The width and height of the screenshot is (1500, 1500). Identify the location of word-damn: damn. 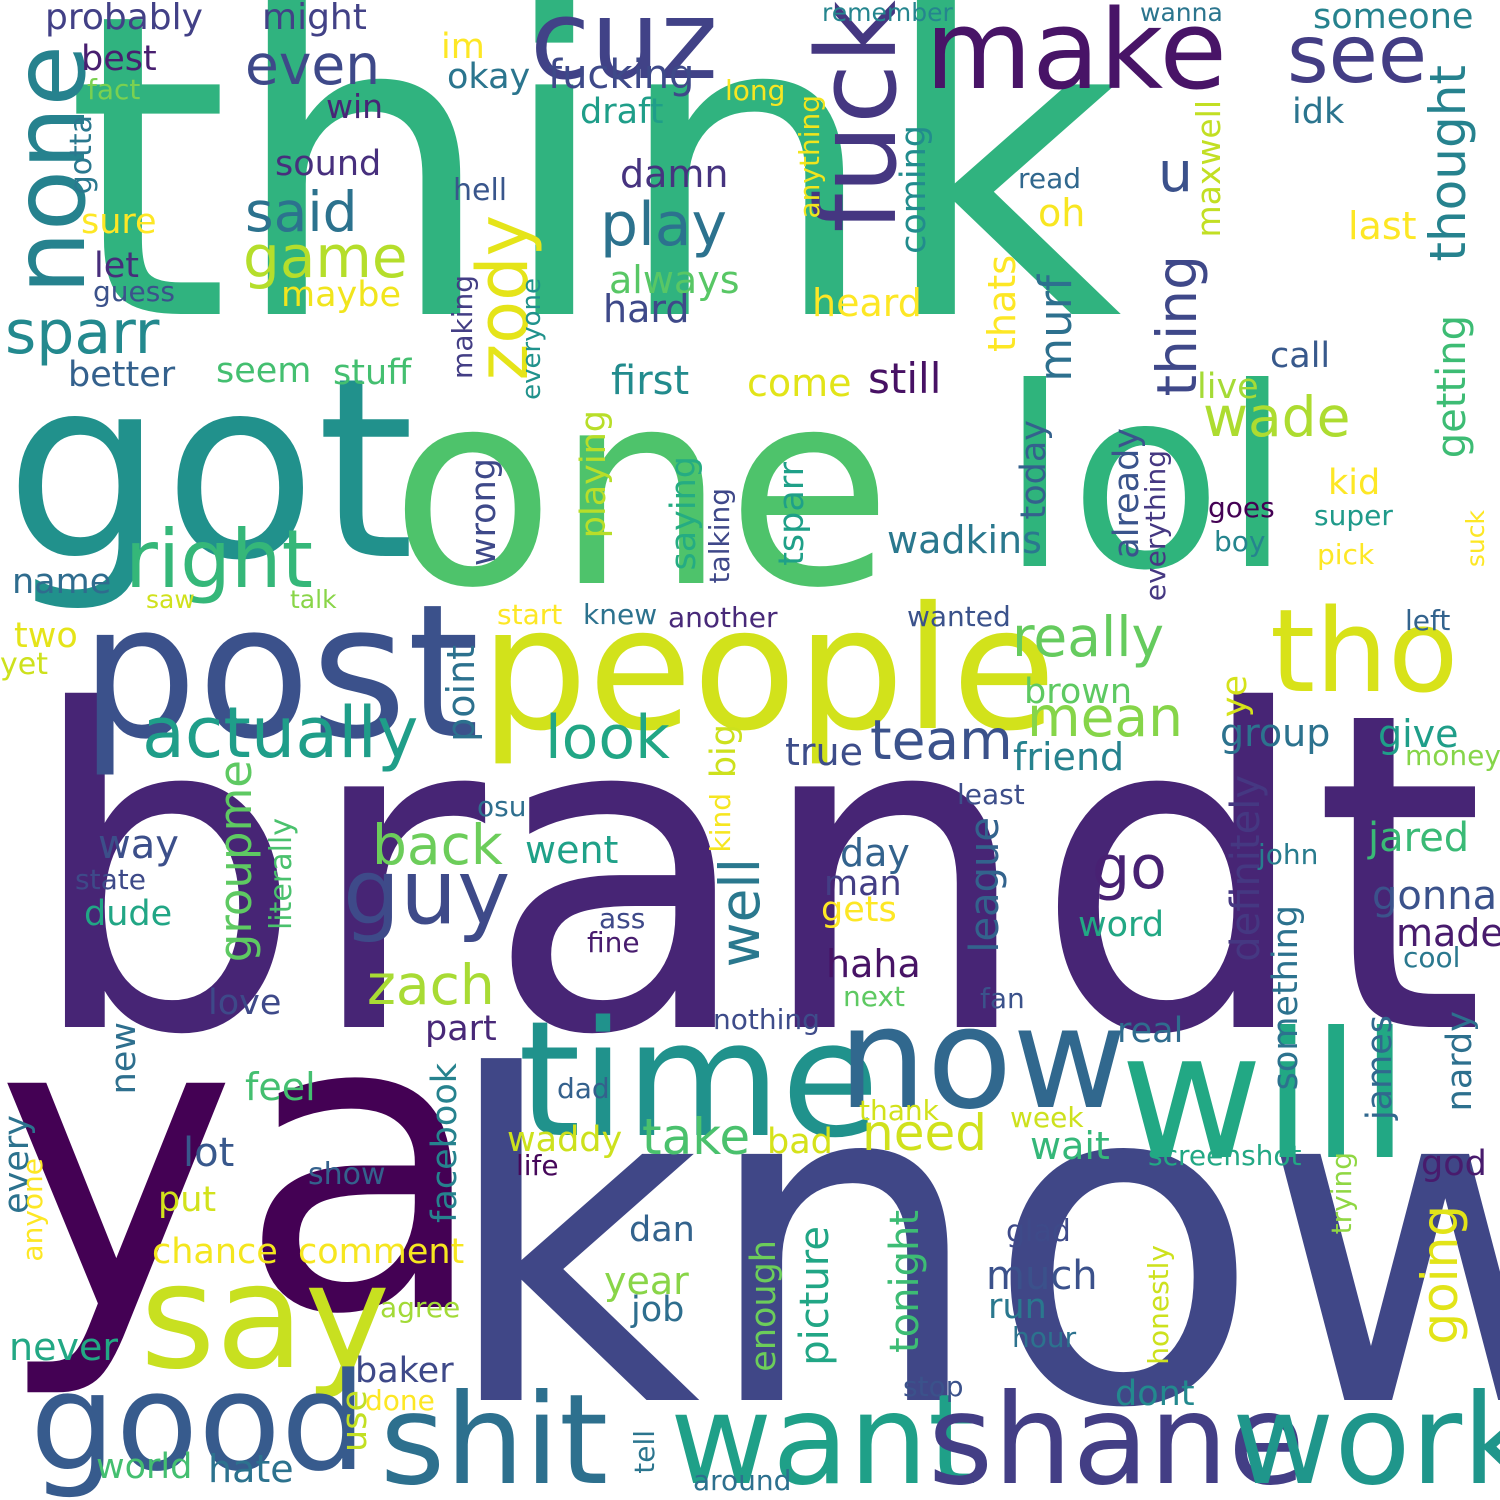
(674, 174).